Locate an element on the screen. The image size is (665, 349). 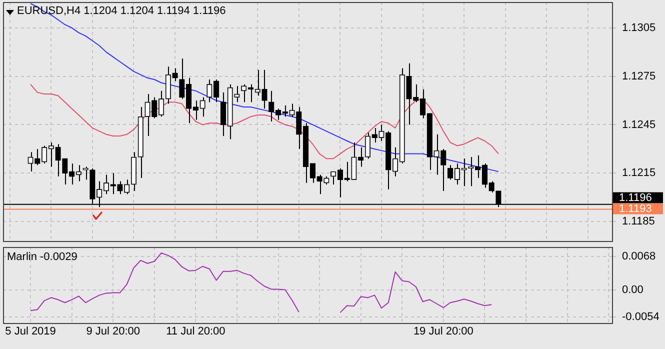
y-tick-label: -0.0054 is located at coordinates (641, 317).